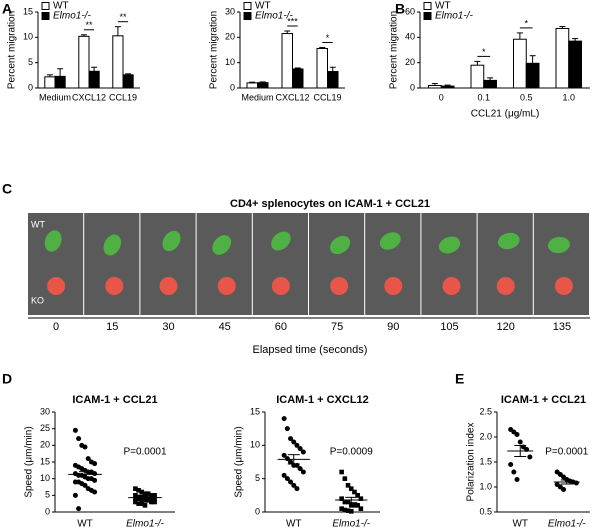  What do you see at coordinates (485, 461) in the screenshot?
I see `y-tick-label: 1.5` at bounding box center [485, 461].